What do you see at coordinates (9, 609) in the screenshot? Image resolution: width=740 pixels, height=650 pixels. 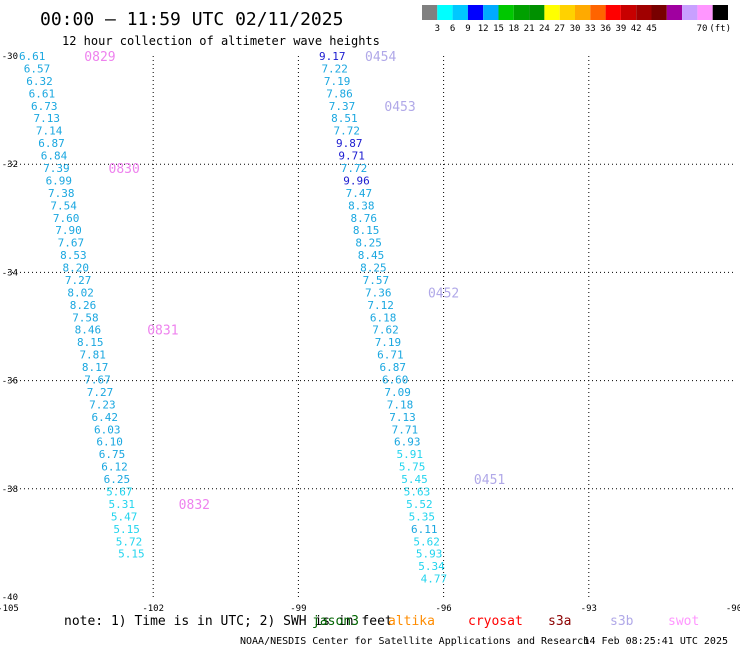 I see `x-tick-label: -105` at bounding box center [9, 609].